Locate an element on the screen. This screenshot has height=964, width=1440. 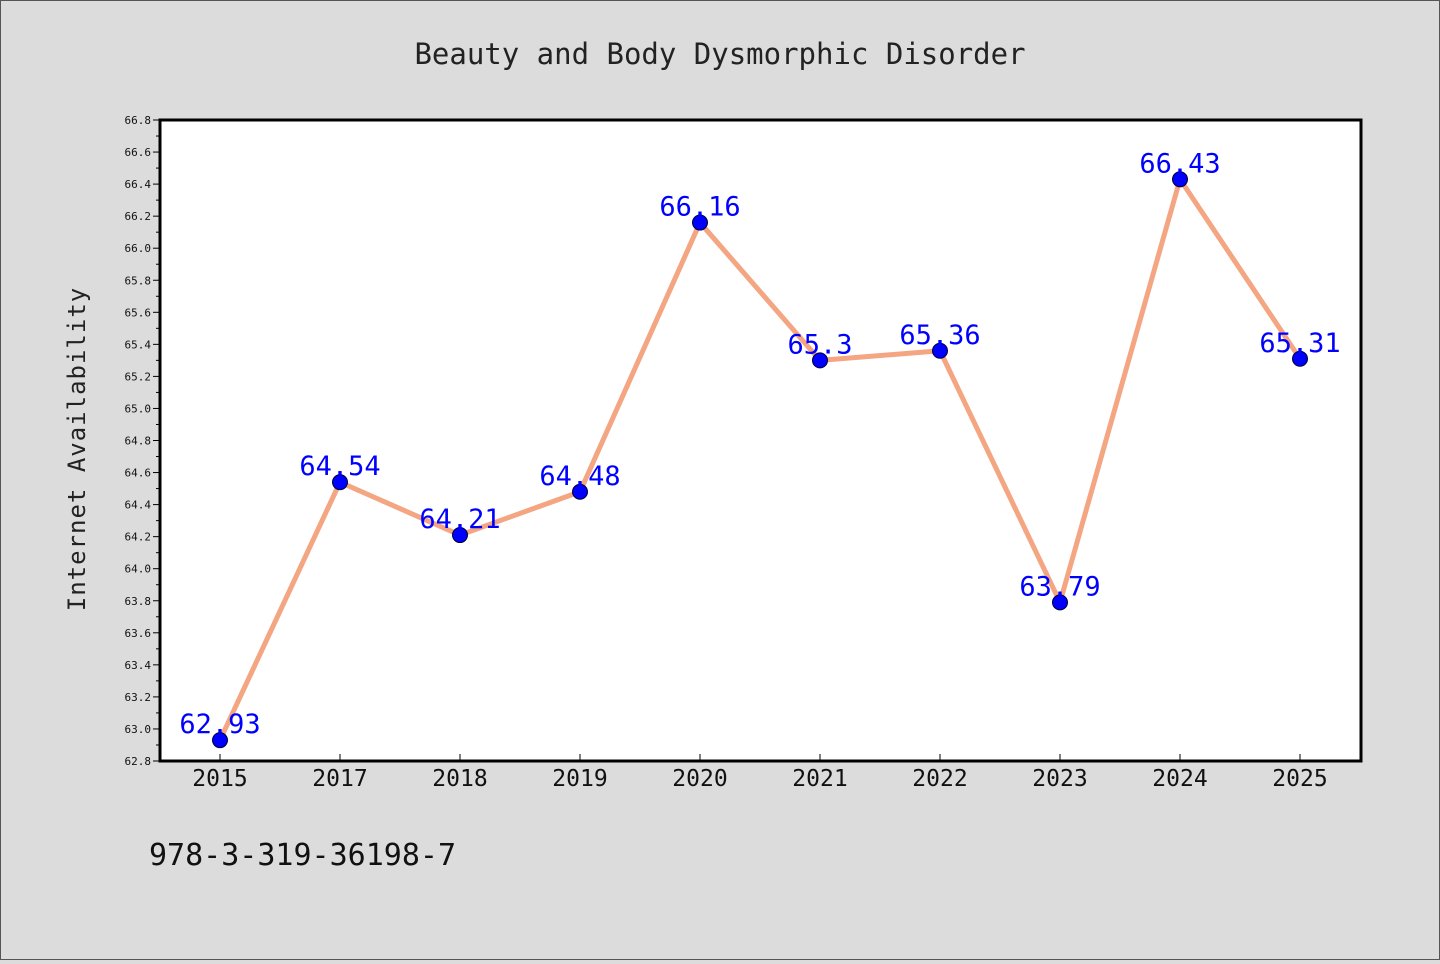
y-tick-label: 63.8 is located at coordinates (138, 601).